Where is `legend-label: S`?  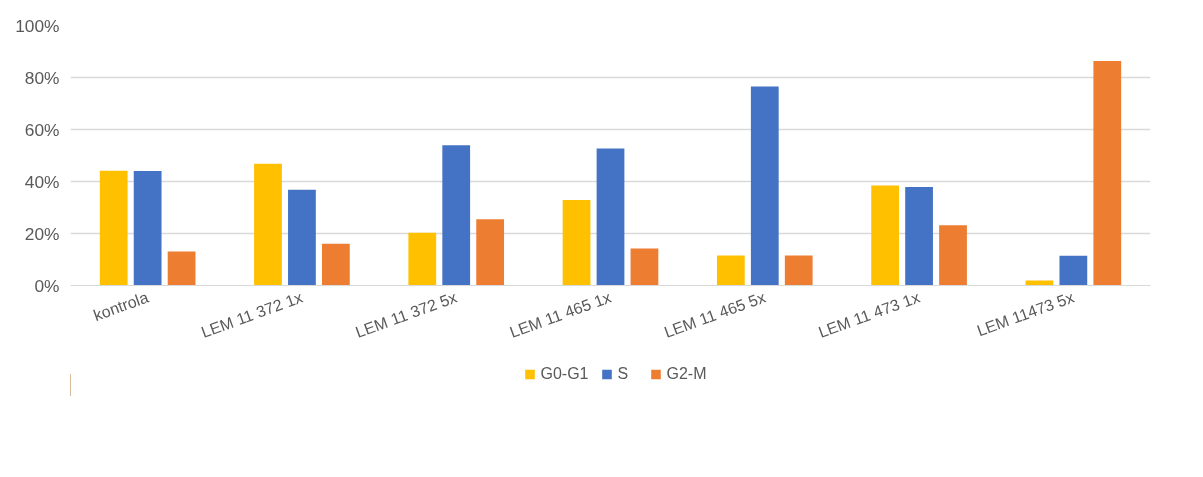 legend-label: S is located at coordinates (623, 373).